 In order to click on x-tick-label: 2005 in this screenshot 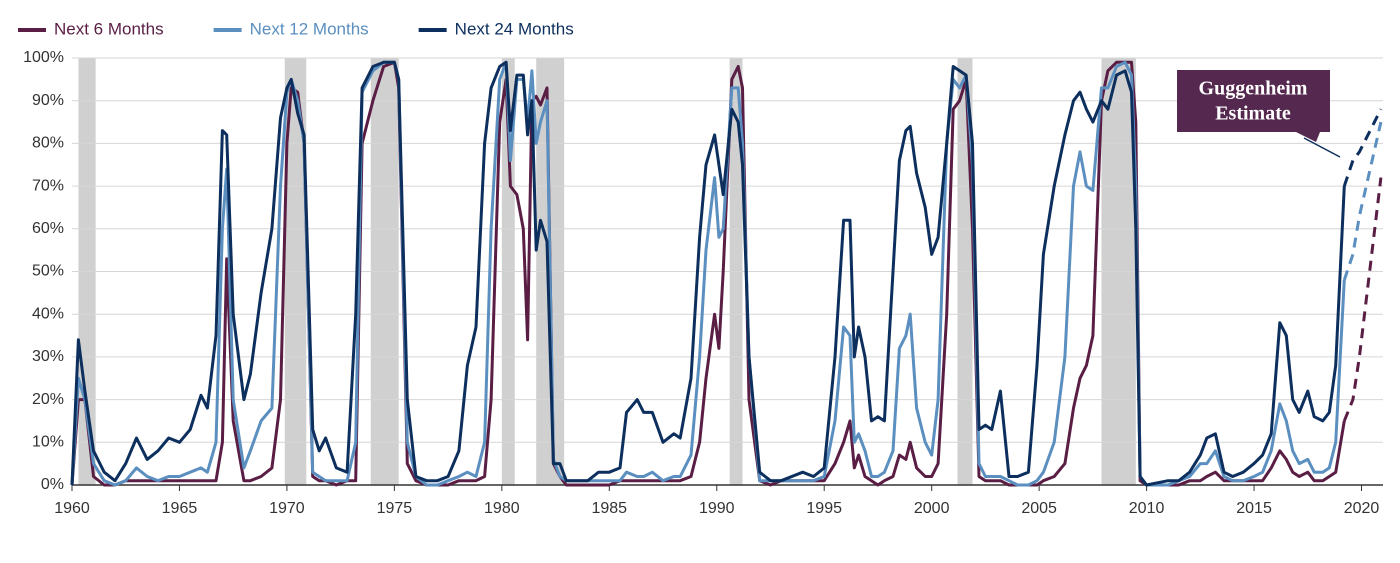, I will do `click(1039, 508)`.